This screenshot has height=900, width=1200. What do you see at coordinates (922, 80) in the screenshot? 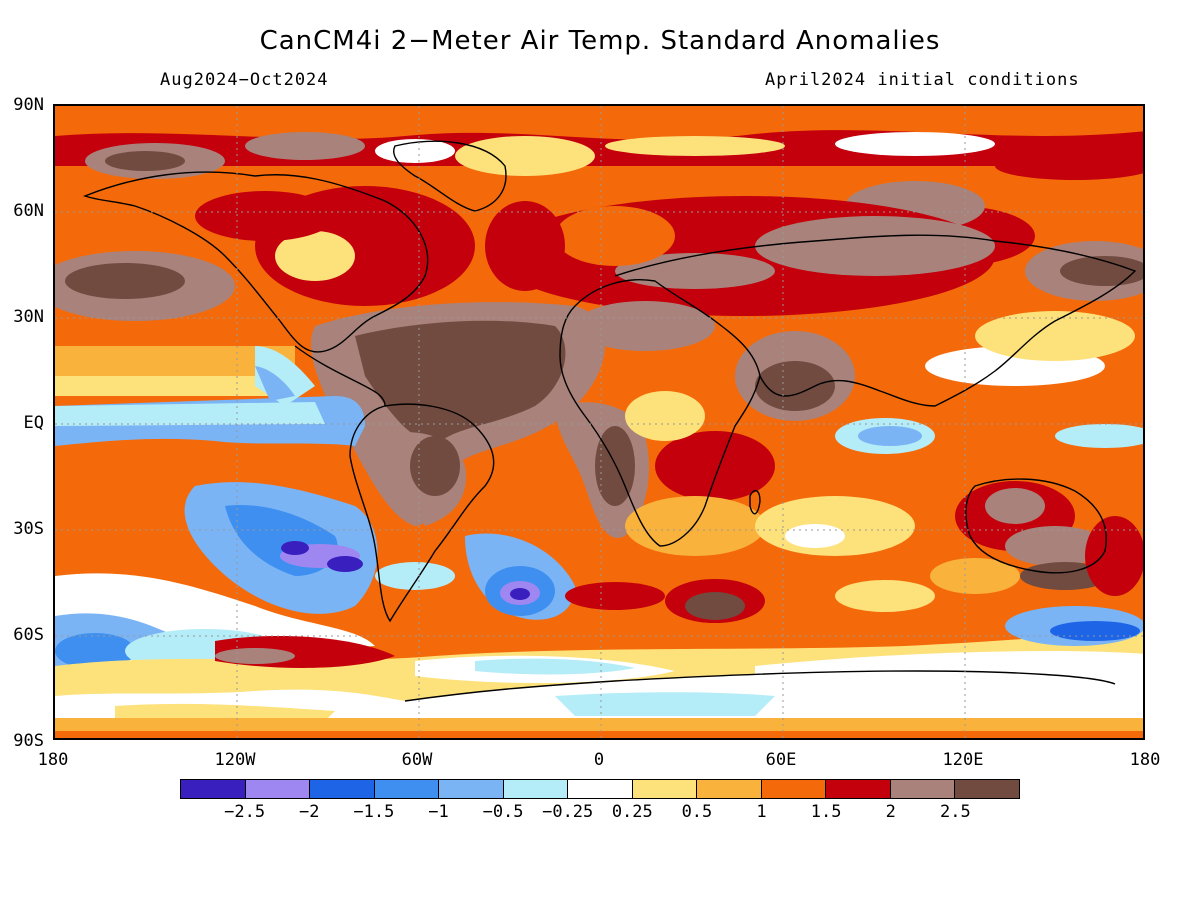
I see `initial-conditions-label: April2024 initial conditions` at bounding box center [922, 80].